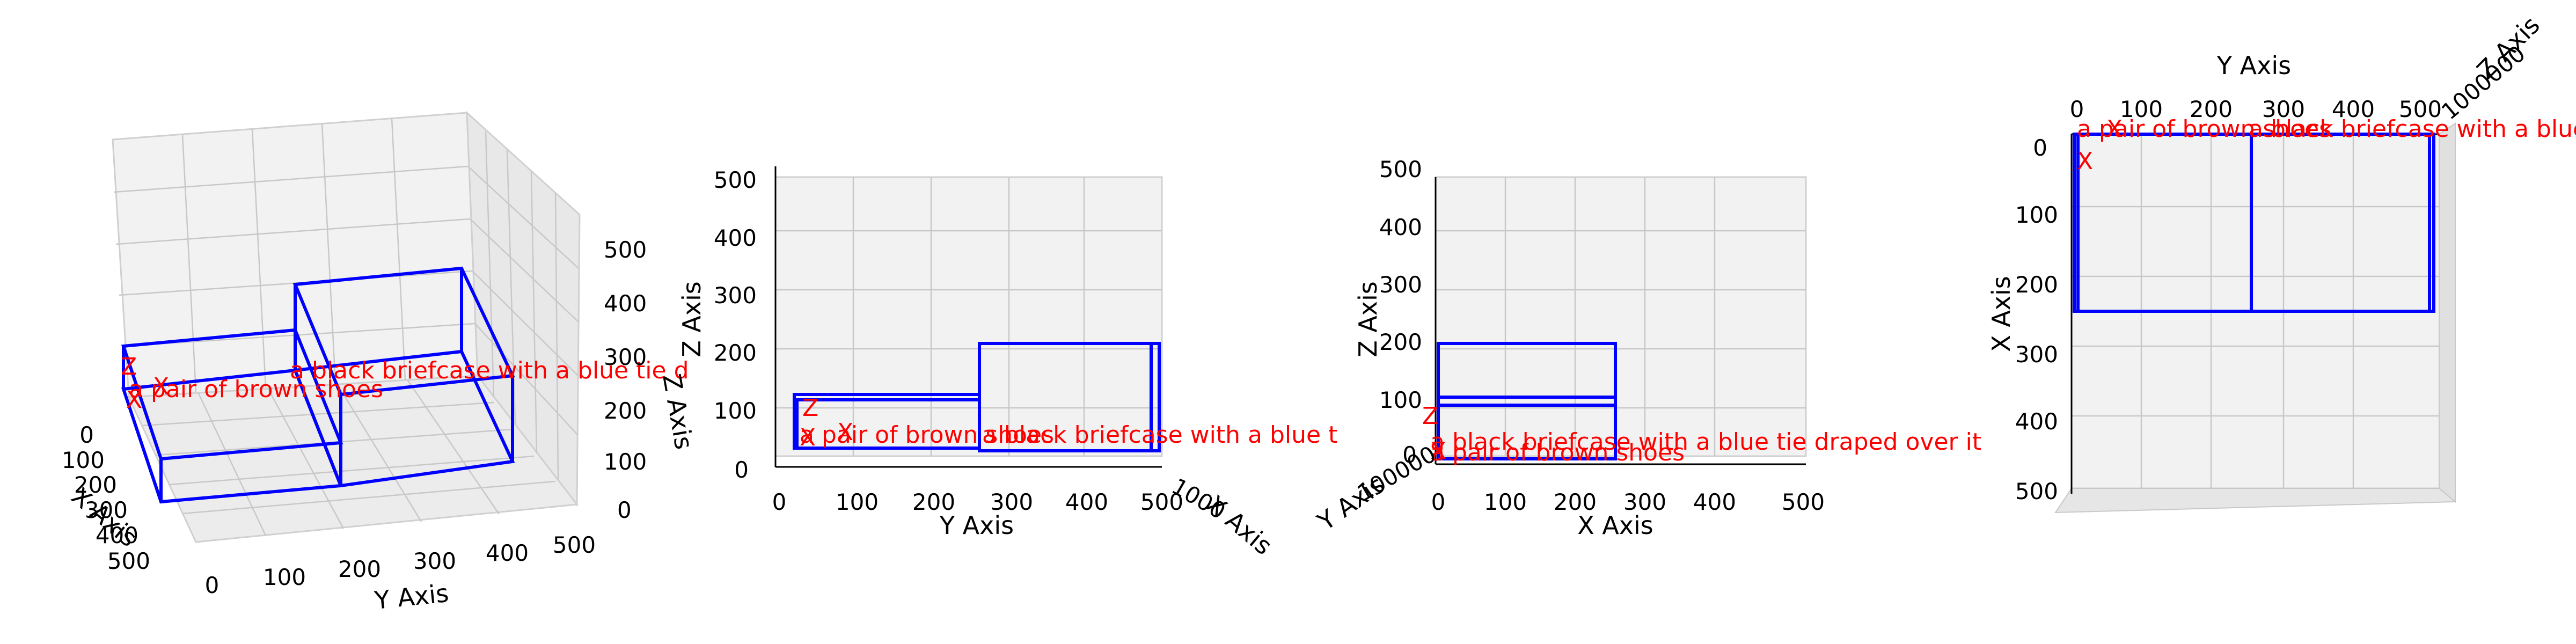 The image size is (2576, 644). I want to click on box-briefcase-top, so click(2342, 223).